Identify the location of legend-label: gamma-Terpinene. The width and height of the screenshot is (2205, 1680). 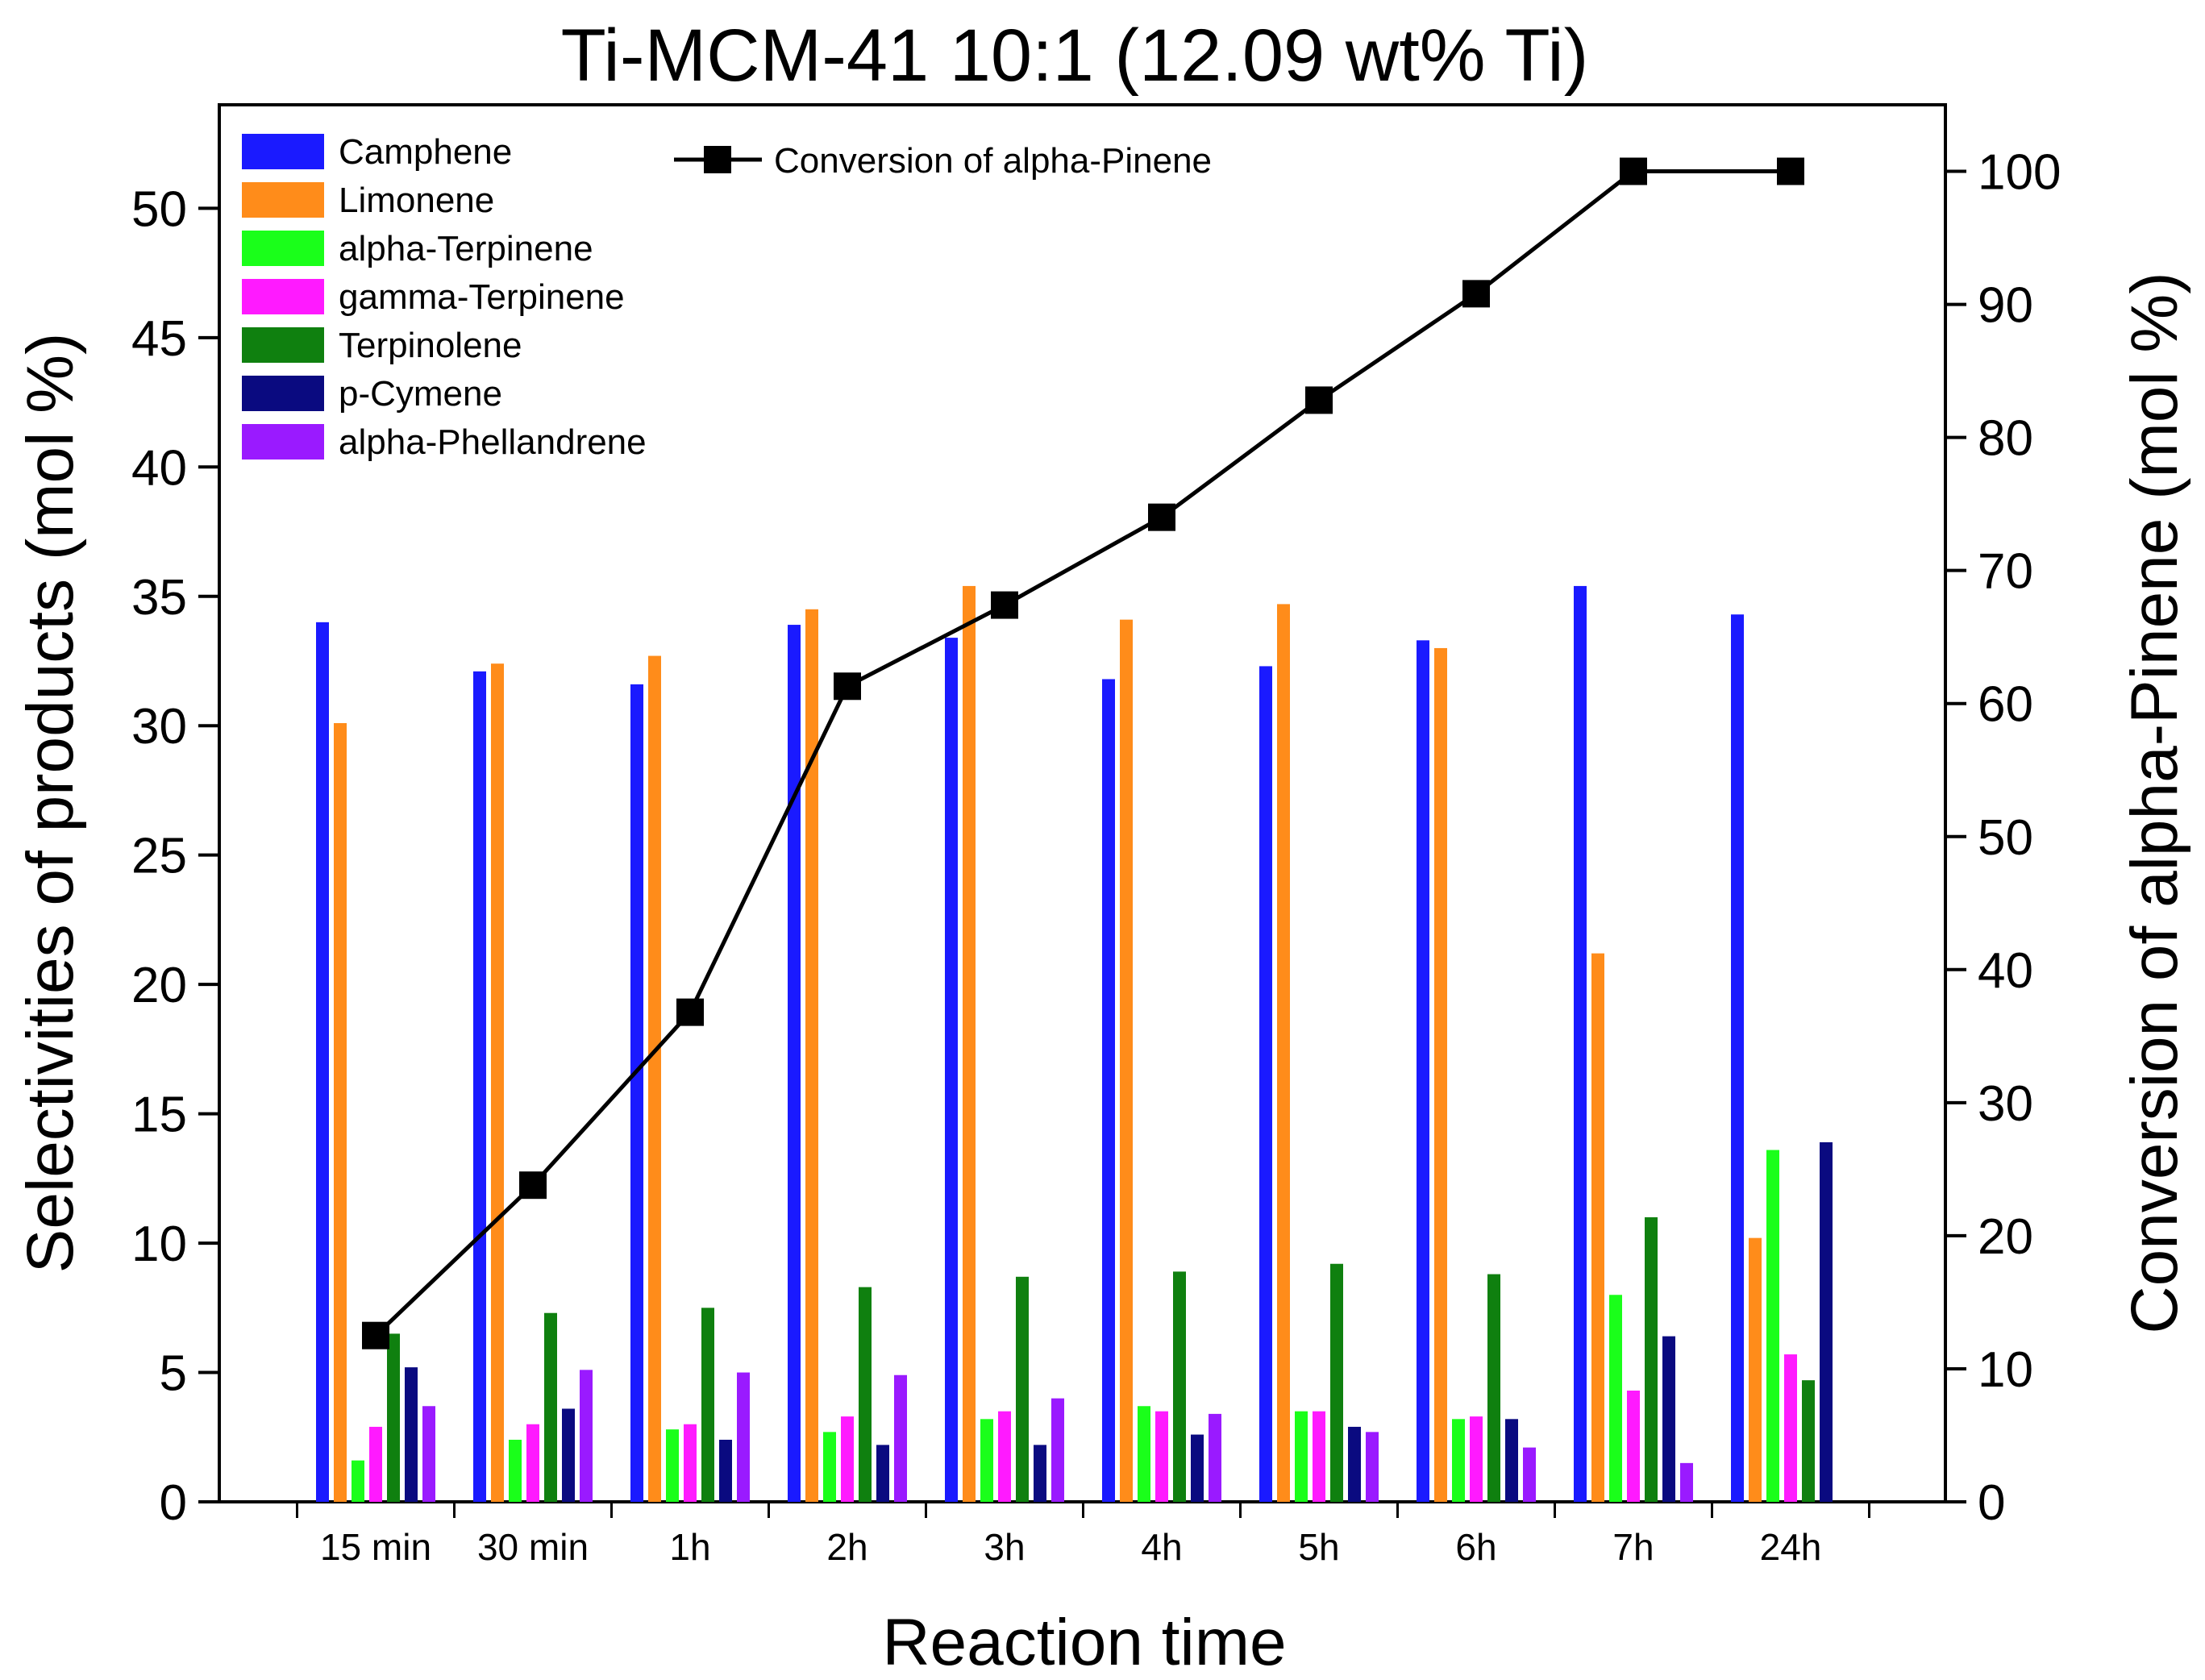
(482, 297).